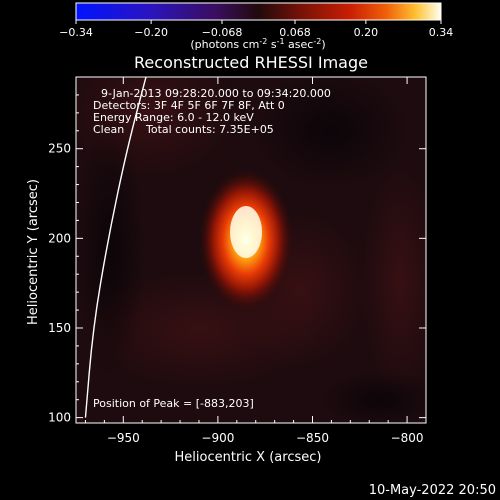 The width and height of the screenshot is (500, 500). Describe the element at coordinates (312, 438) in the screenshot. I see `x-tick-label: −850` at that location.